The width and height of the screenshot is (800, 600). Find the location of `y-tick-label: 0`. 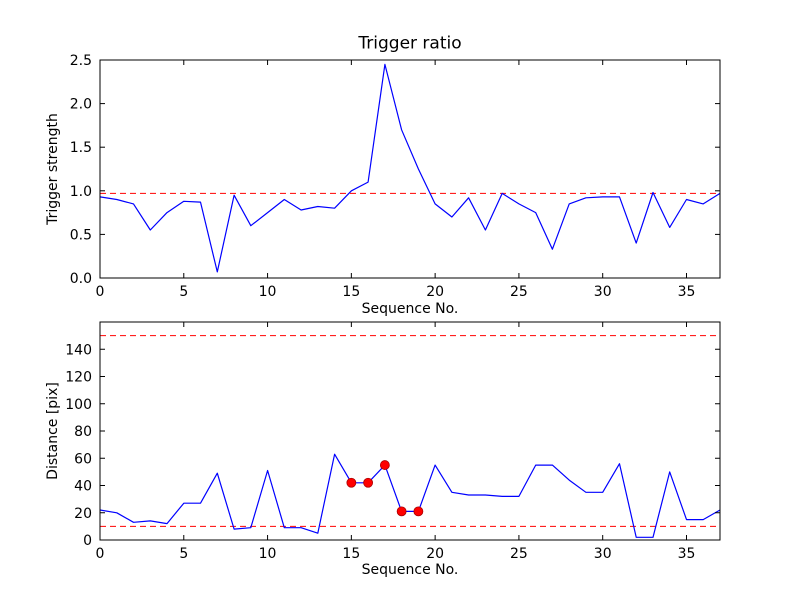

y-tick-label: 0 is located at coordinates (87, 541).